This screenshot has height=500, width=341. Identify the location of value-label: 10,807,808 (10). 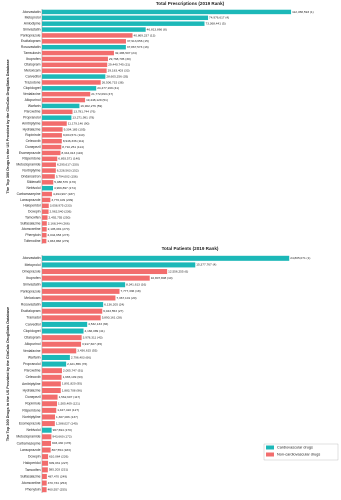
(162, 278).